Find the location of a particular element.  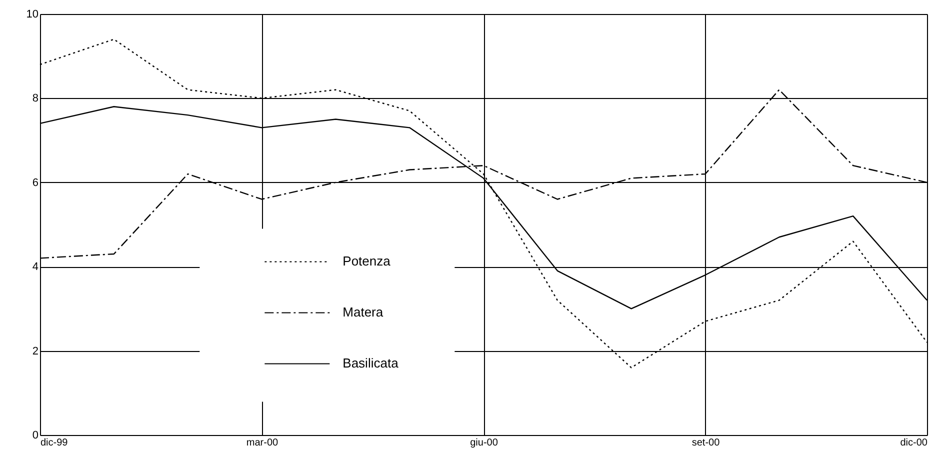

y-tick-label: 0 is located at coordinates (35, 436).